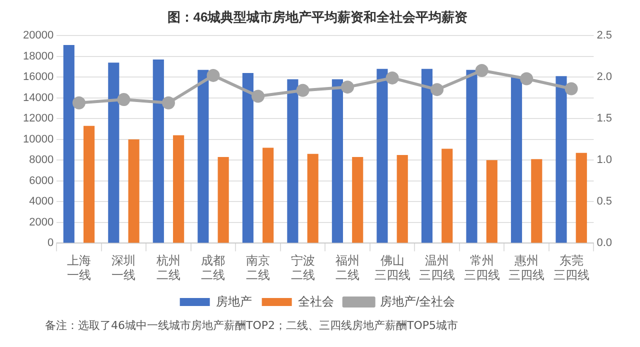  Describe the element at coordinates (604, 243) in the screenshot. I see `y2-tick-label: 0.0` at that location.